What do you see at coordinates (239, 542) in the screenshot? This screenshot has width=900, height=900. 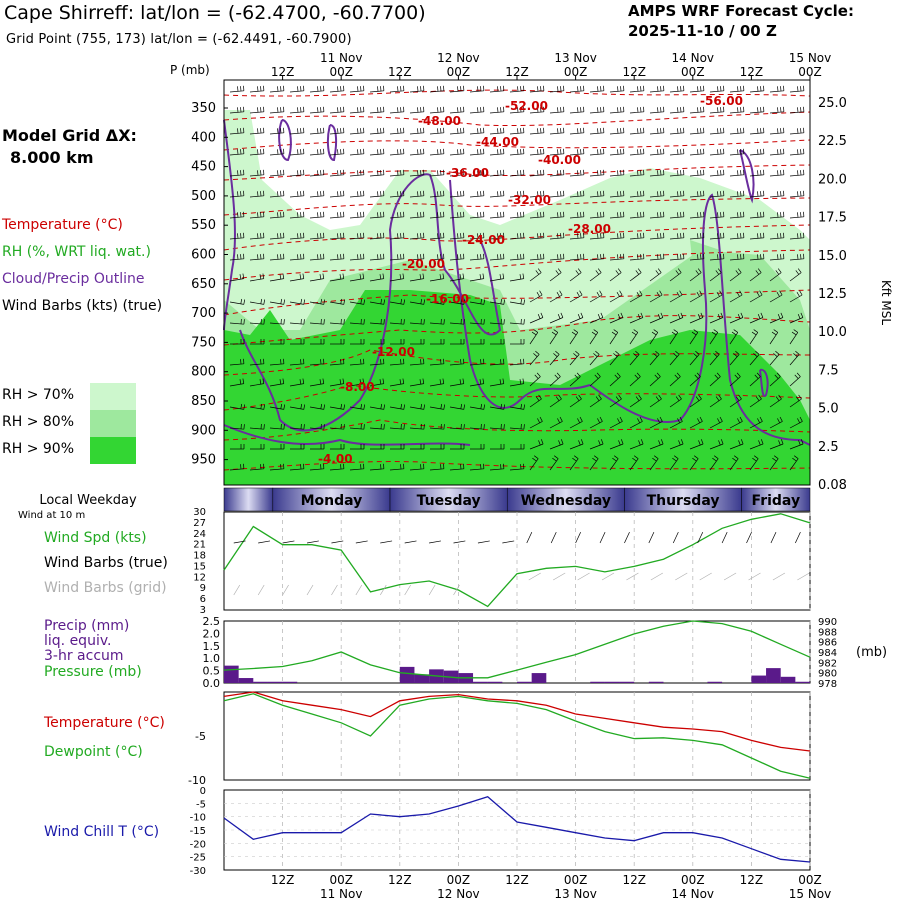 I see `wind-barb-true` at bounding box center [239, 542].